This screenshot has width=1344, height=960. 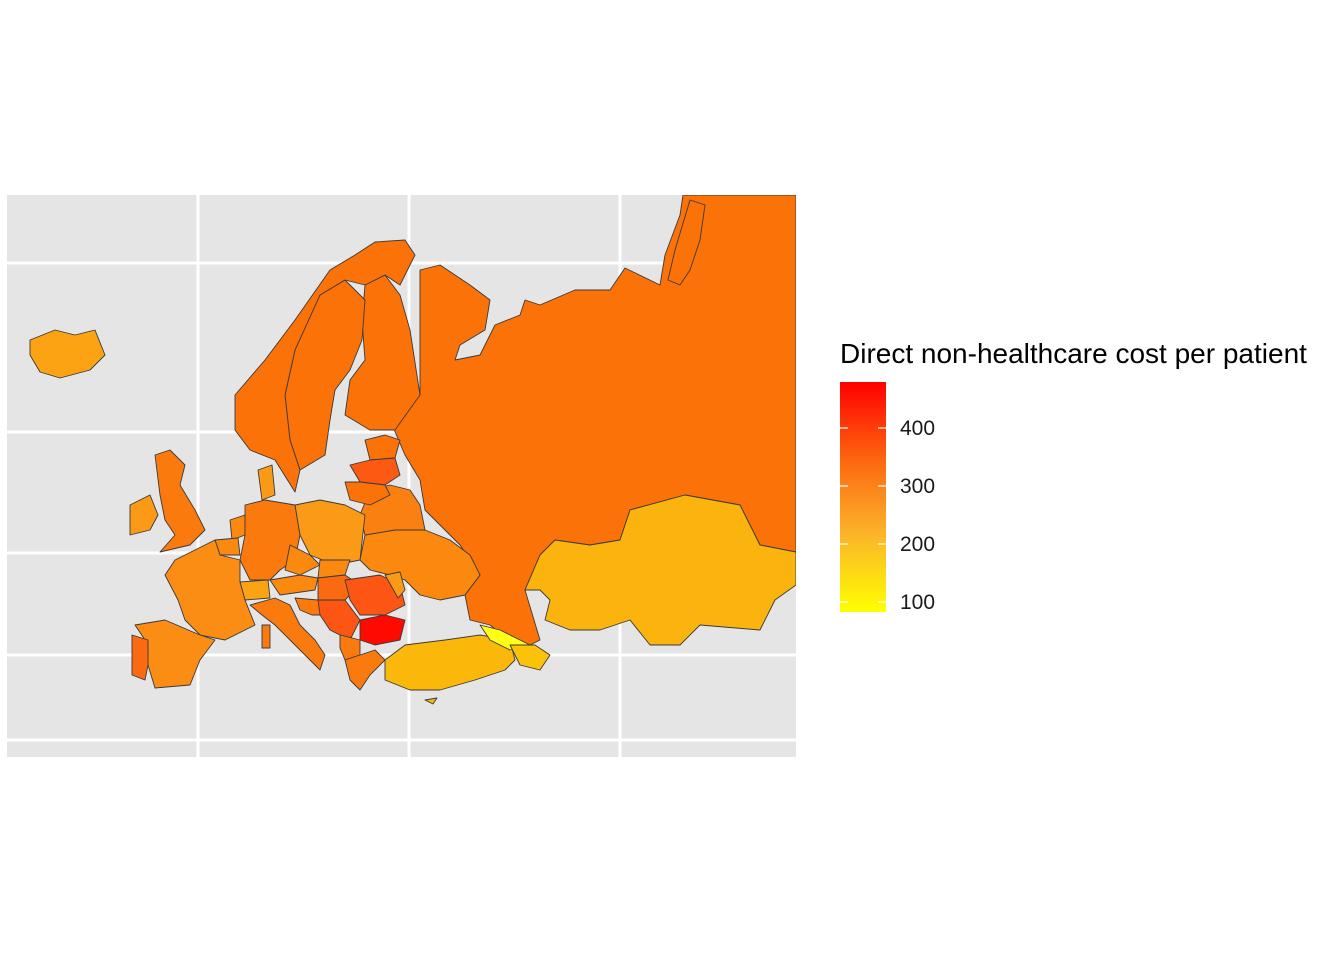 What do you see at coordinates (450, 662) in the screenshot?
I see `region-turkey` at bounding box center [450, 662].